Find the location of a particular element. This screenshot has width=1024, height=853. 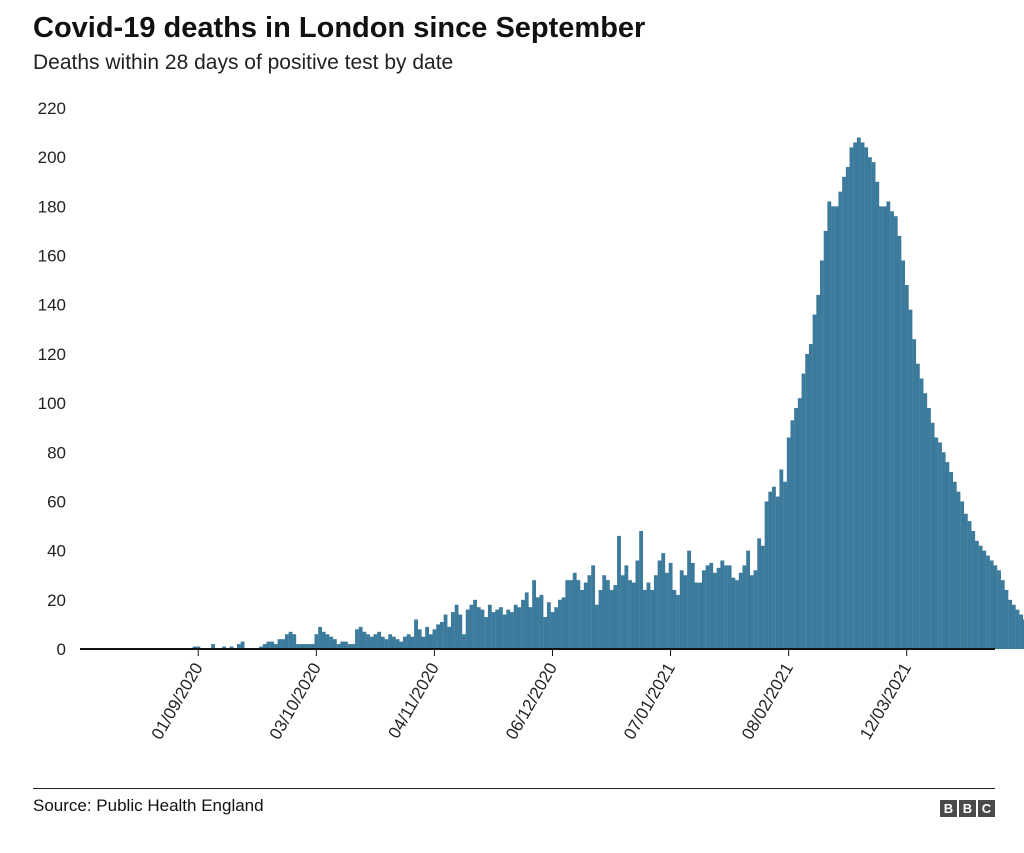

source-note: Source: Public Health England is located at coordinates (148, 805).